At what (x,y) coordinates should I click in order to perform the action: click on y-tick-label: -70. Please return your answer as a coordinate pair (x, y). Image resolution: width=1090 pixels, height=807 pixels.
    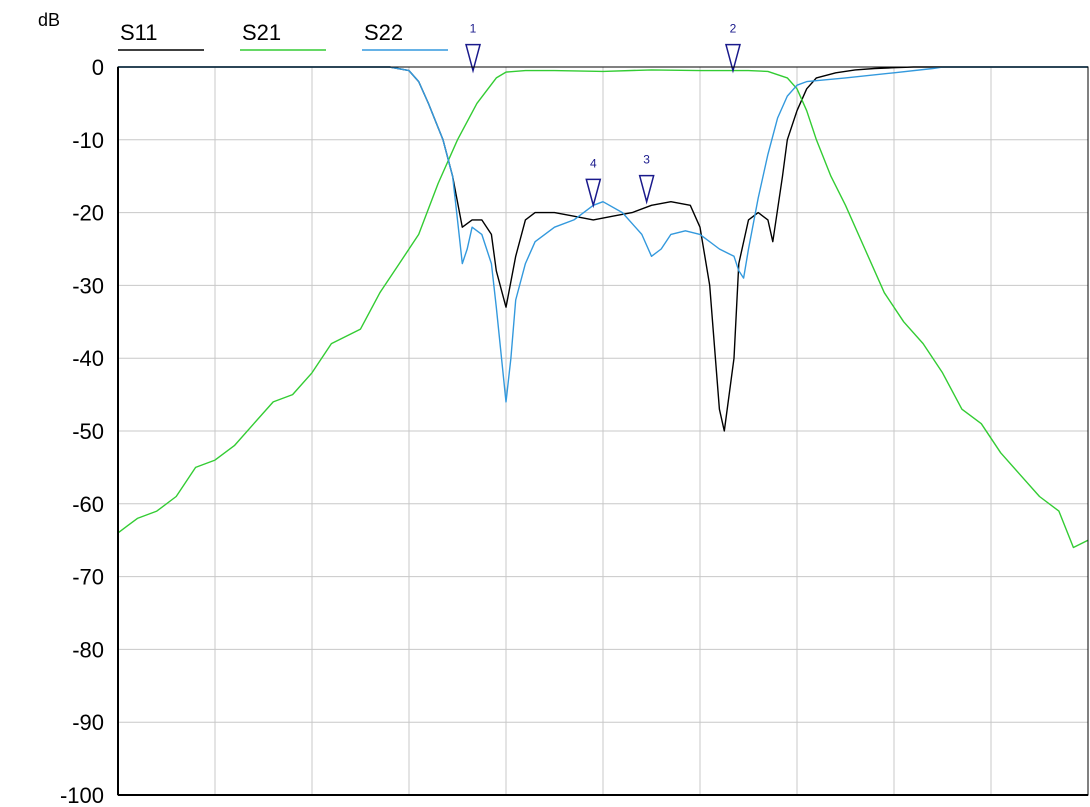
    Looking at the image, I should click on (88, 577).